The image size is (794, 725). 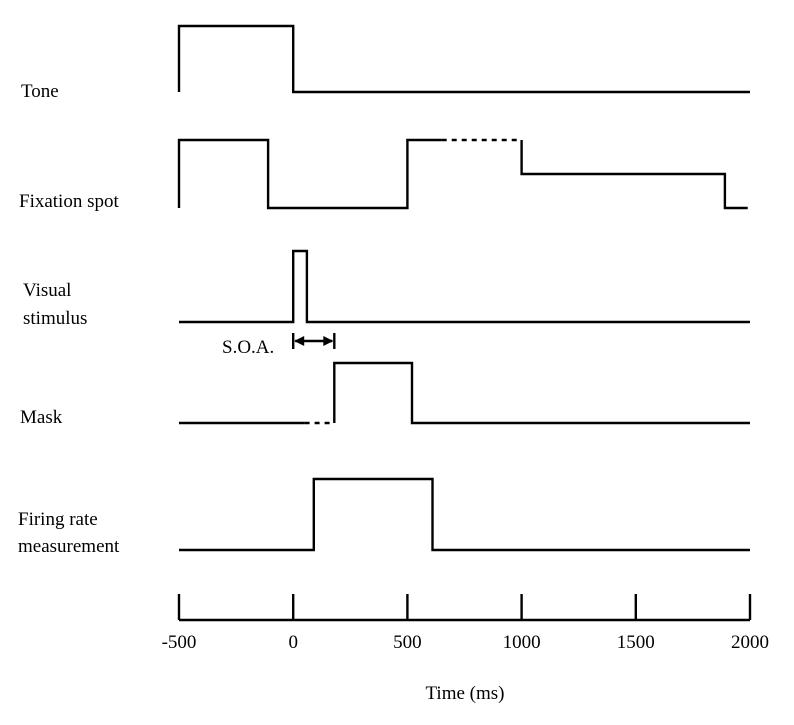 I want to click on row-label-mask: Mask, so click(x=41, y=417).